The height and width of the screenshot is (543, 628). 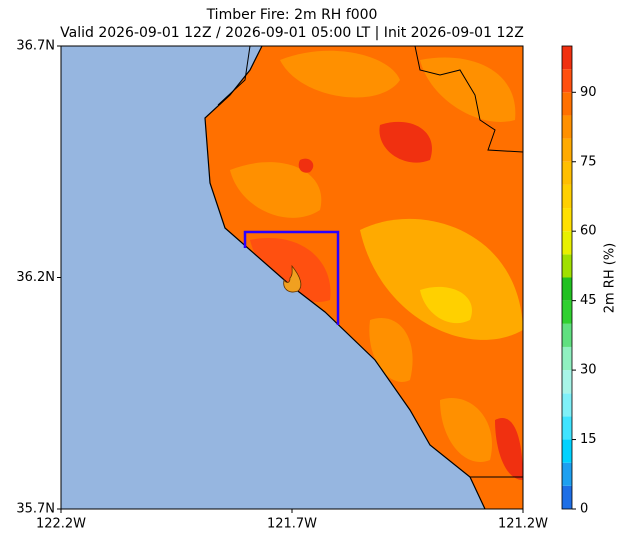 I want to click on y-tick-label: 35.7N, so click(x=35, y=509).